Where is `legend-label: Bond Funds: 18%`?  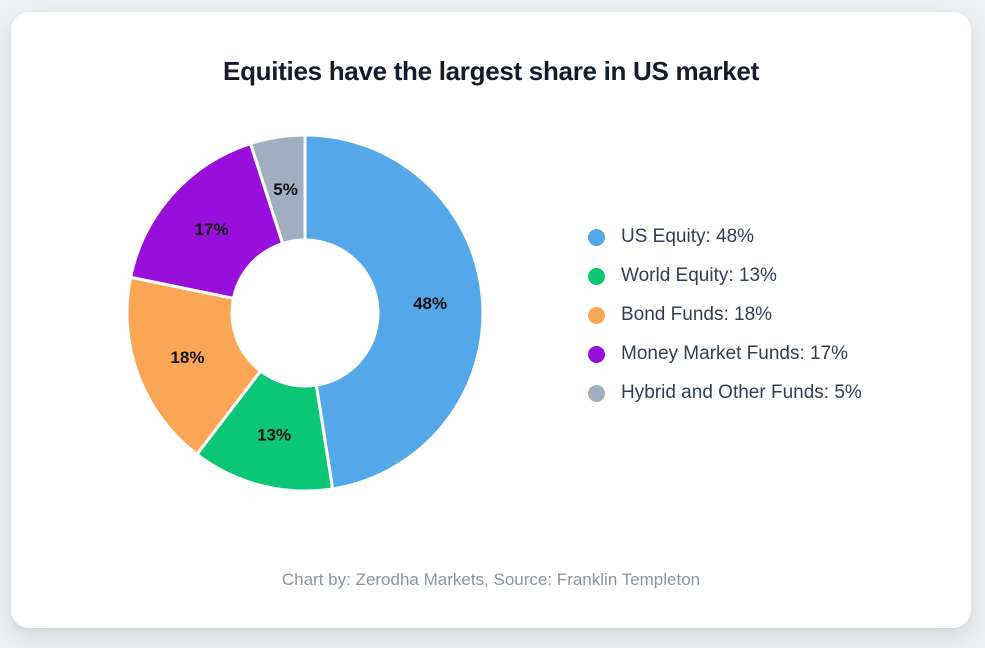 legend-label: Bond Funds: 18% is located at coordinates (697, 314).